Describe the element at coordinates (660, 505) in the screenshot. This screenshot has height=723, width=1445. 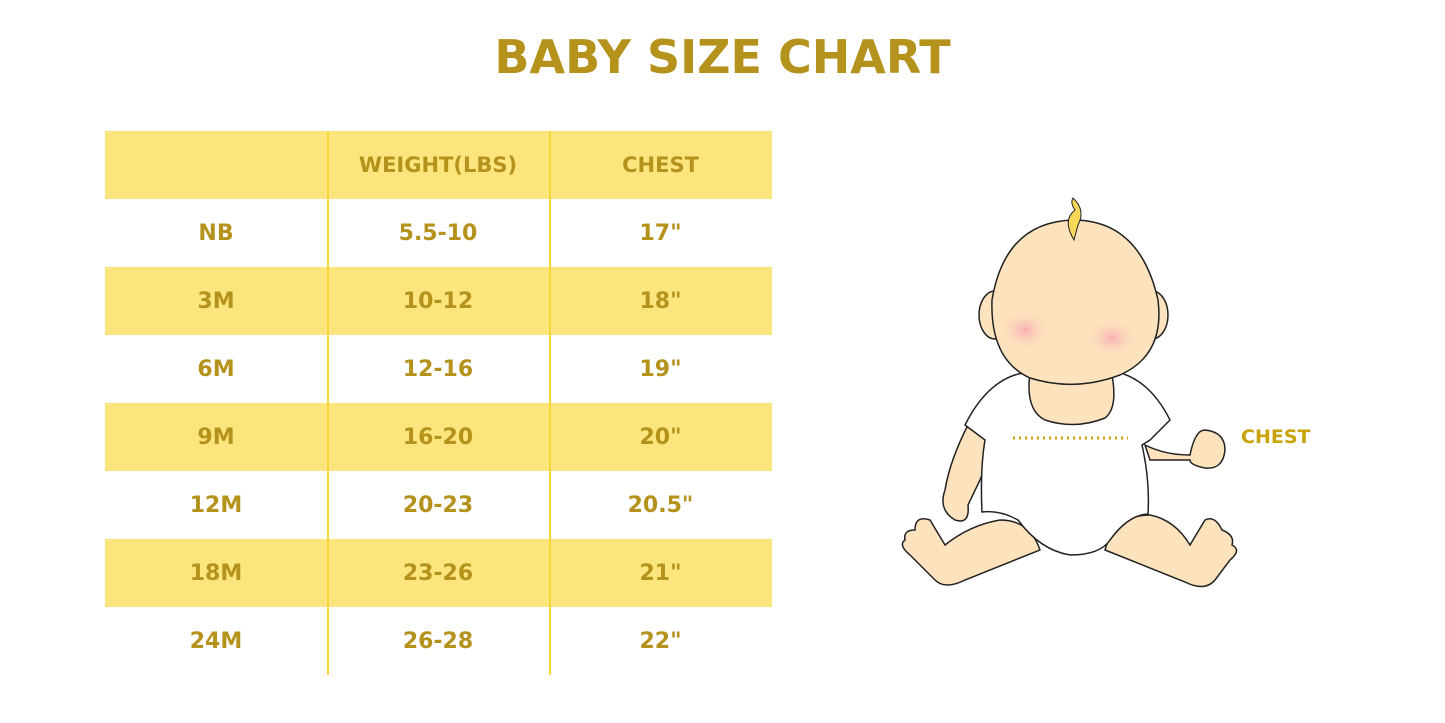
I see `chest-cell: 20.5"` at that location.